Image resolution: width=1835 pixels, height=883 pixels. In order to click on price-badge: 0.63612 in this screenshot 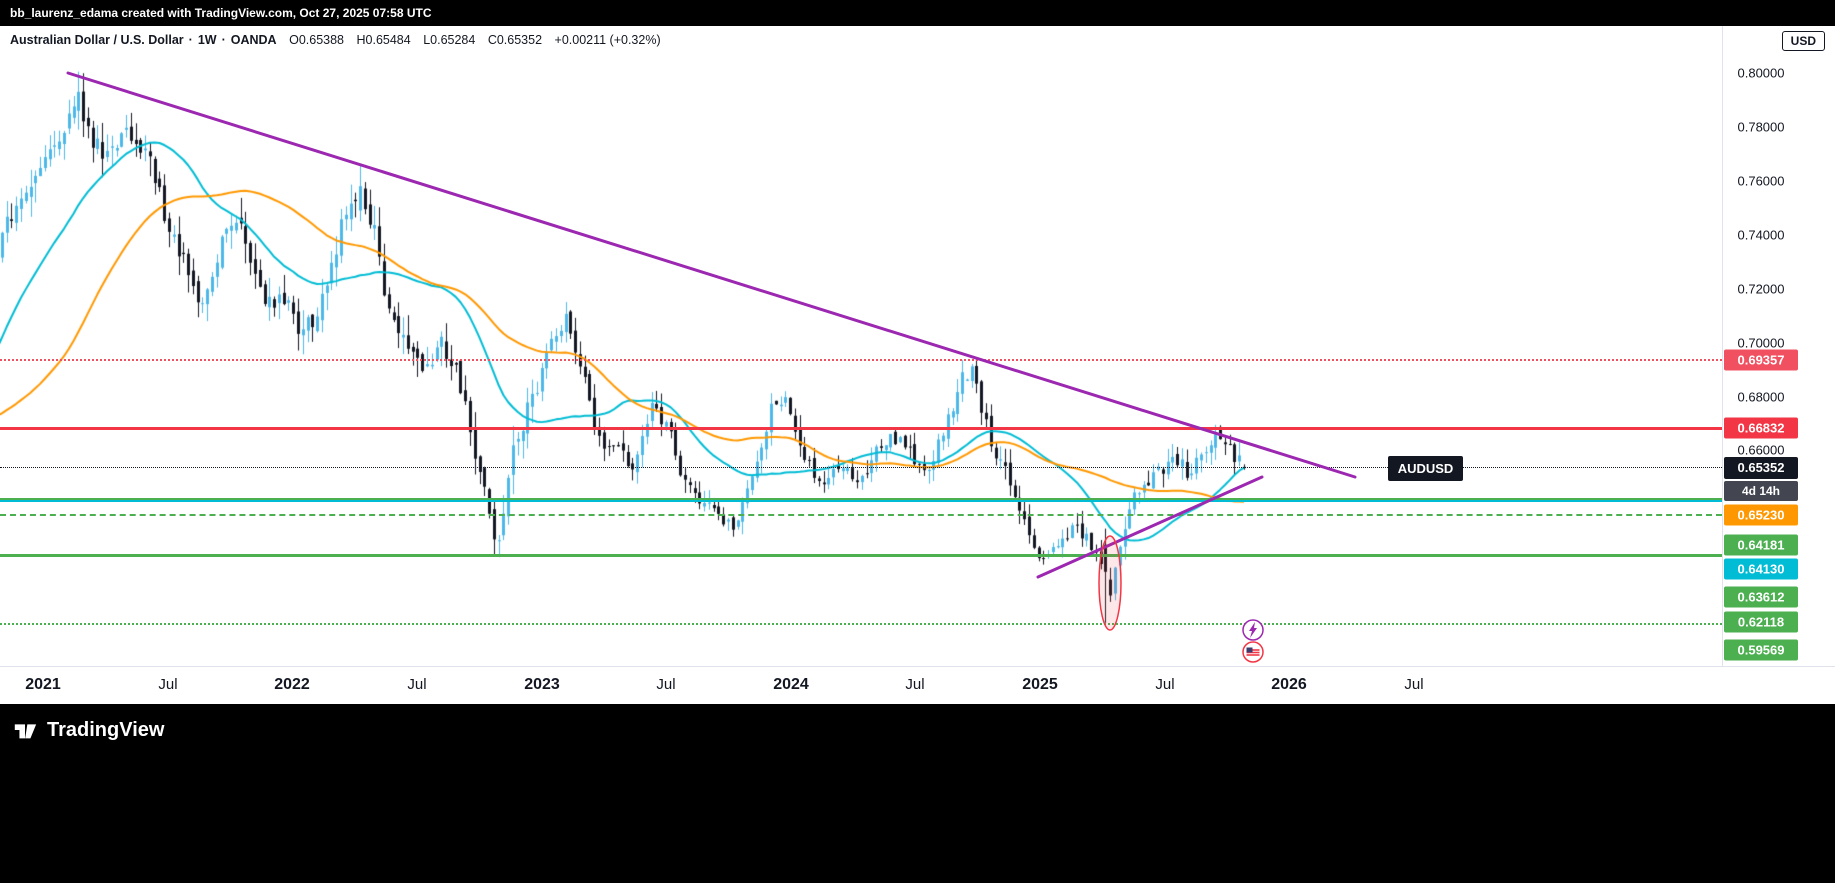, I will do `click(1761, 597)`.